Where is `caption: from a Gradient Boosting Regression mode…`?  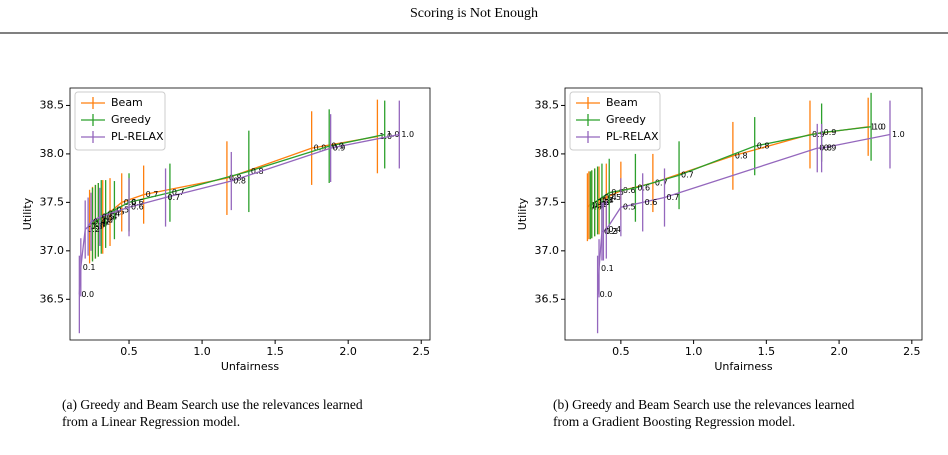
caption: from a Gradient Boosting Regression mode… is located at coordinates (674, 421).